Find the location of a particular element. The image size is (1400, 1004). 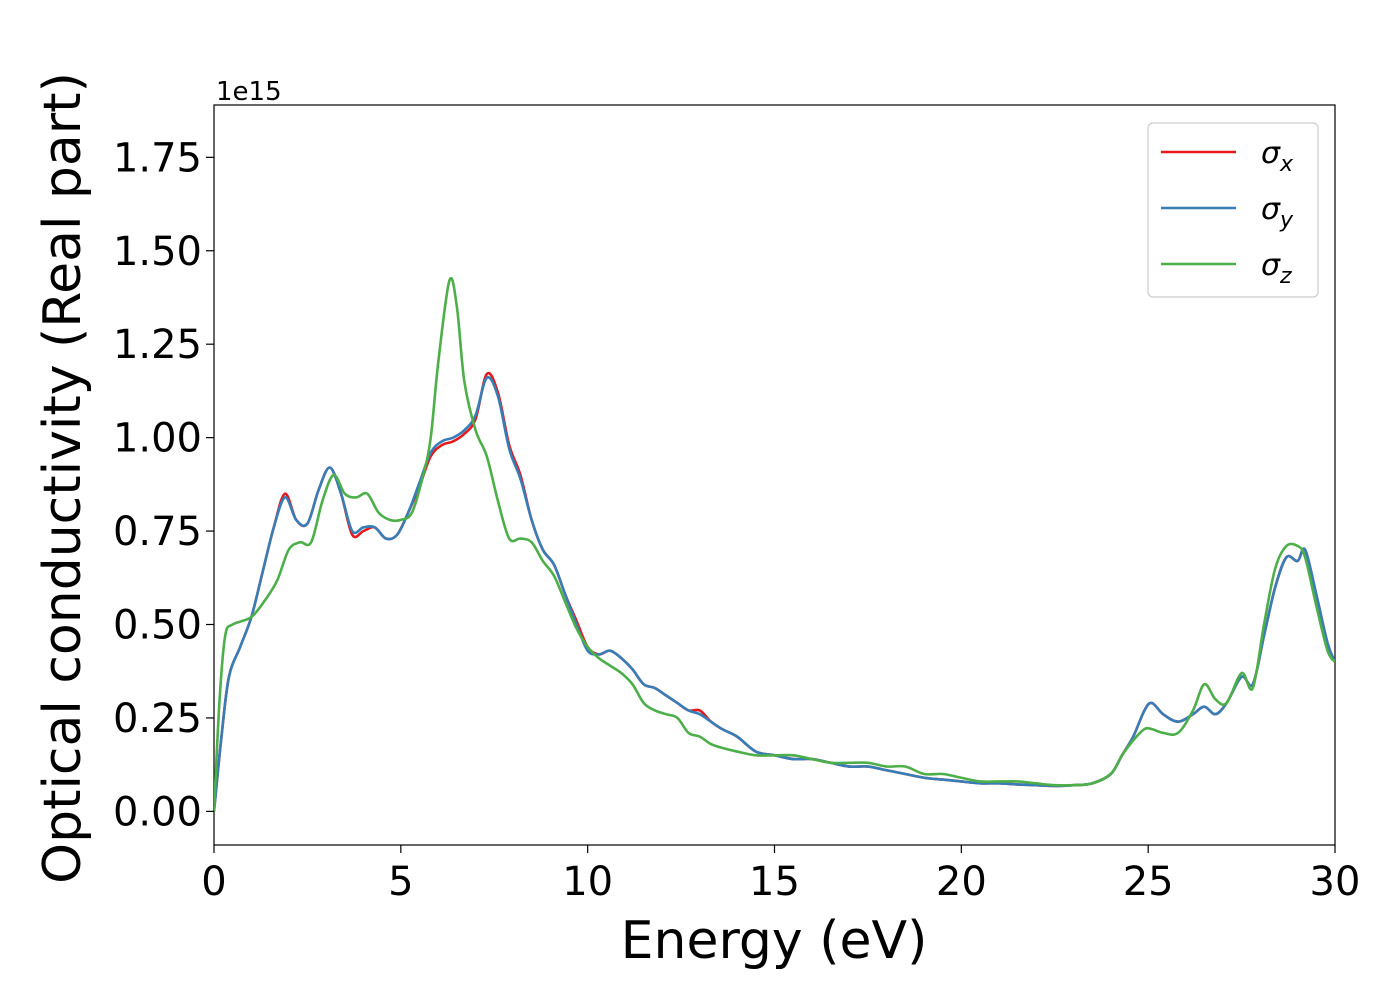

x-tick-label: 30 is located at coordinates (1335, 882).